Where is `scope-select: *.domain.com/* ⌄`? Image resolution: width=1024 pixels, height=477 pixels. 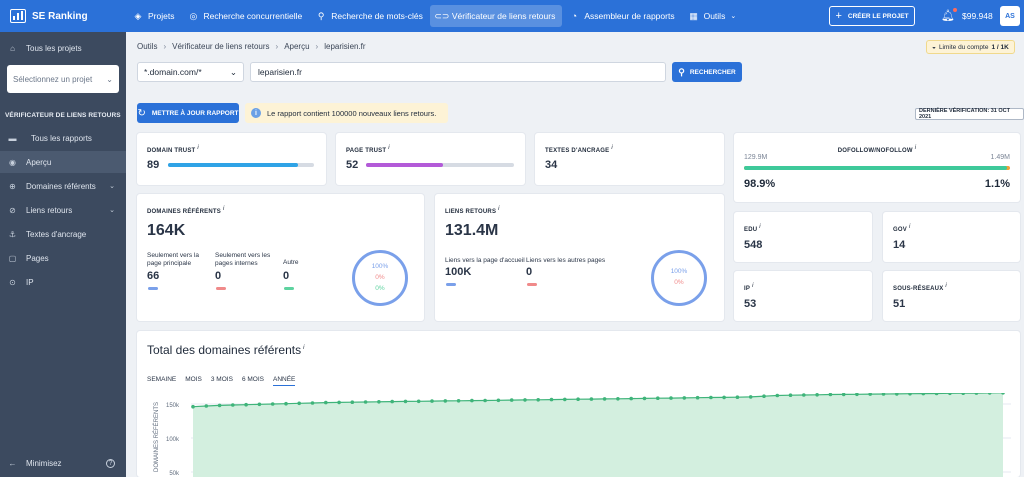
scope-select: *.domain.com/* ⌄ is located at coordinates (190, 72).